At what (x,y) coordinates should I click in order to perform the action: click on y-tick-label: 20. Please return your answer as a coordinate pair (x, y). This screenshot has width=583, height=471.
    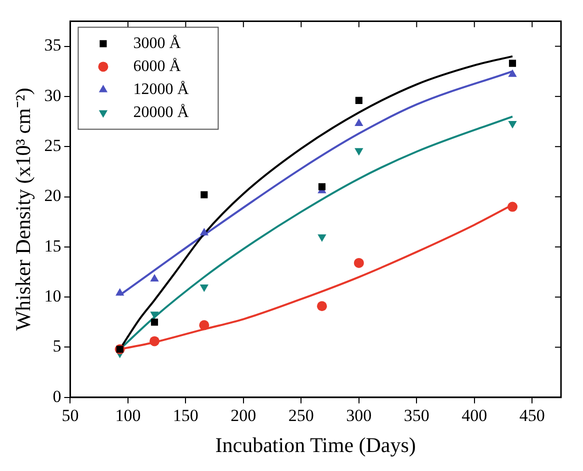
    Looking at the image, I should click on (53, 196).